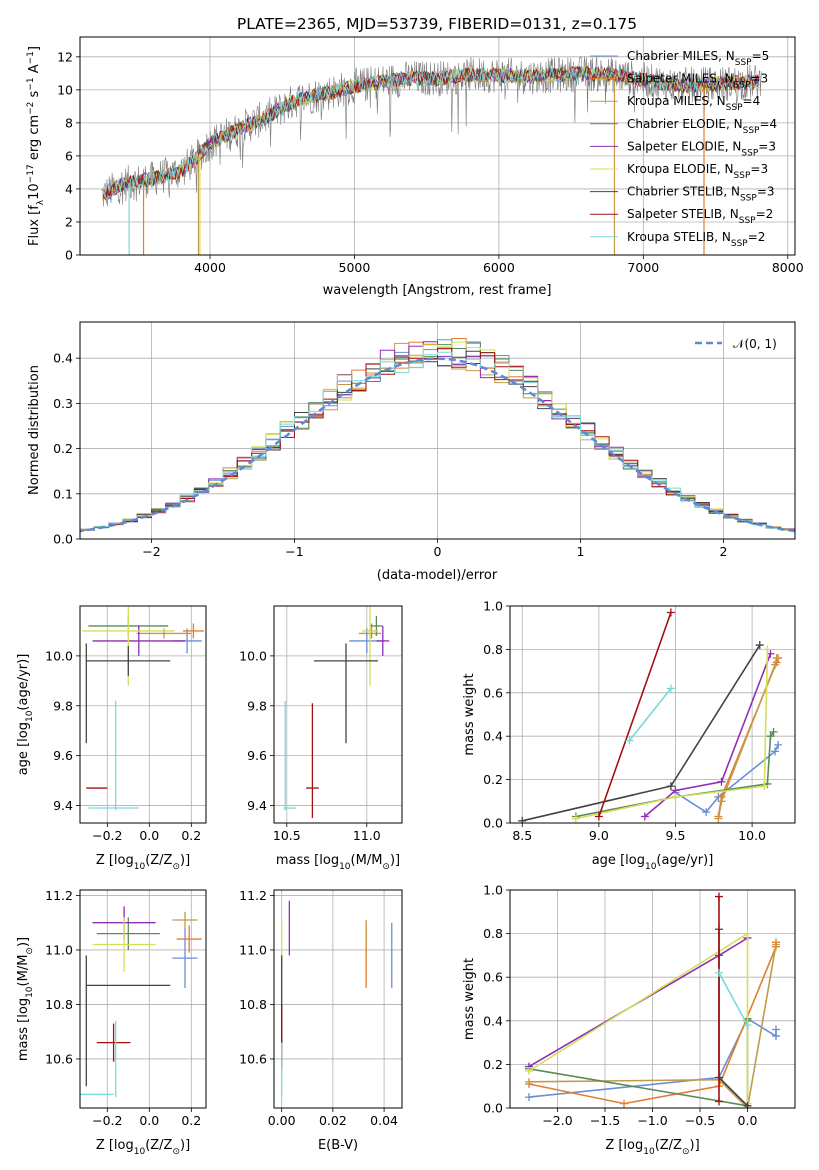 The width and height of the screenshot is (819, 1170). What do you see at coordinates (30, 992) in the screenshot?
I see `y-axis-label-part: 10` at bounding box center [30, 992].